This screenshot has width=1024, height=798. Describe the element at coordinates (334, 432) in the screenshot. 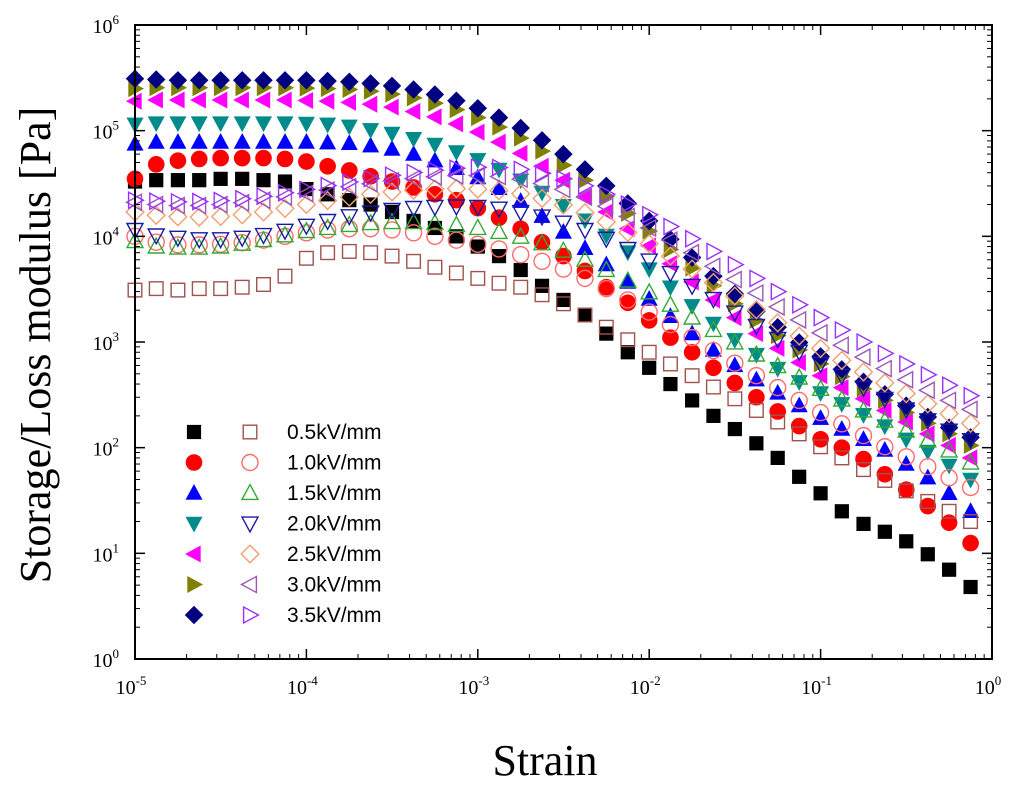

I see `legend-label: 0.5kV/mm` at that location.